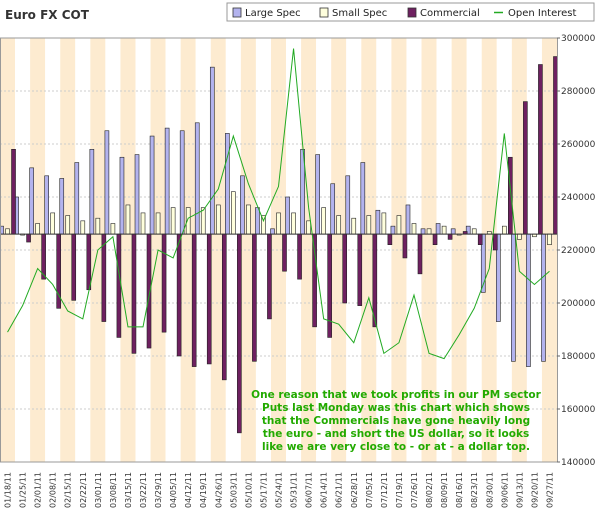  I want to click on x-tick-label: 07/26/11, so click(414, 490).